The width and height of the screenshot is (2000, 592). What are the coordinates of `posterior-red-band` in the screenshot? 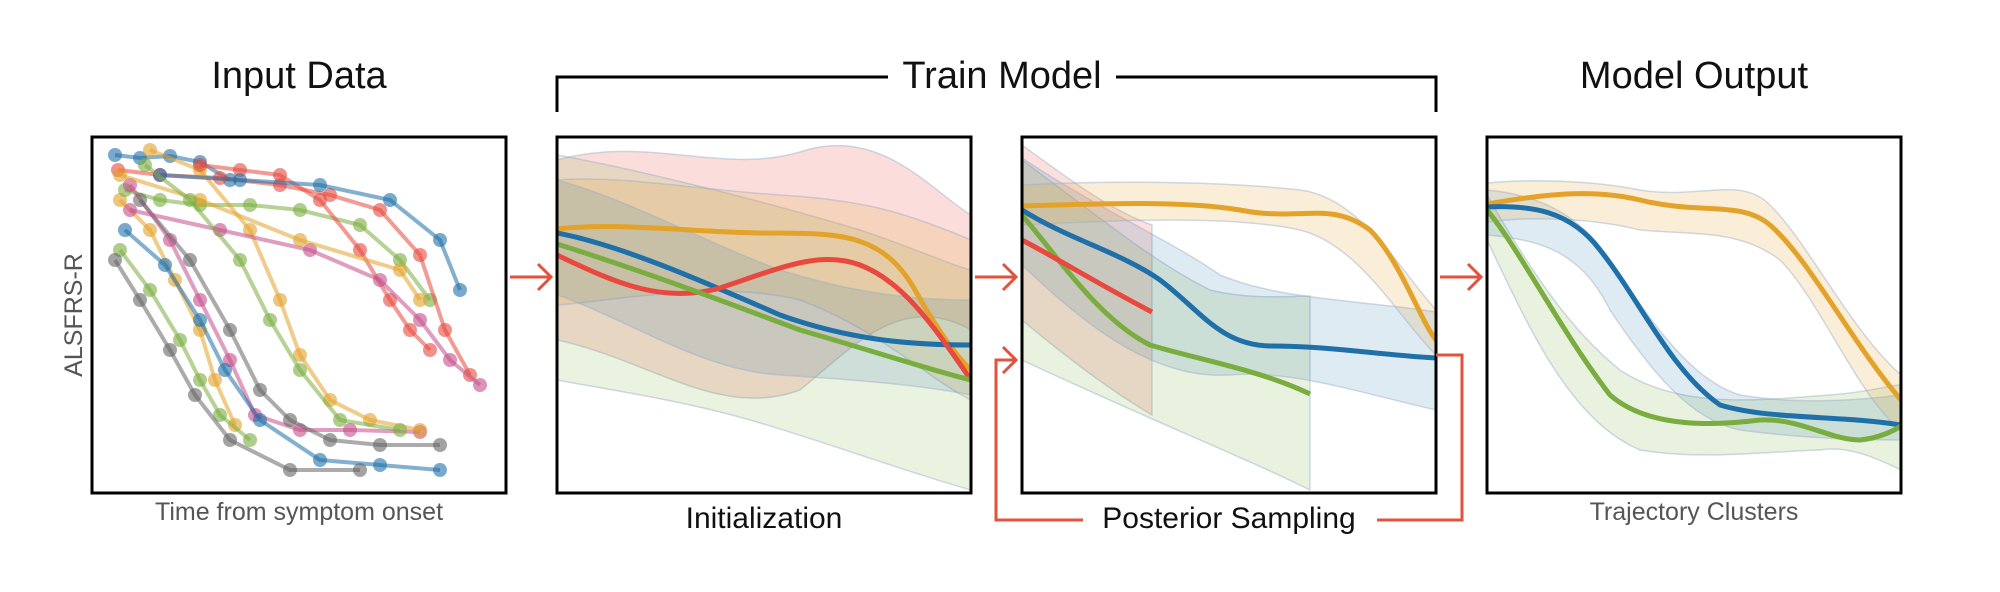 It's located at (1087, 280).